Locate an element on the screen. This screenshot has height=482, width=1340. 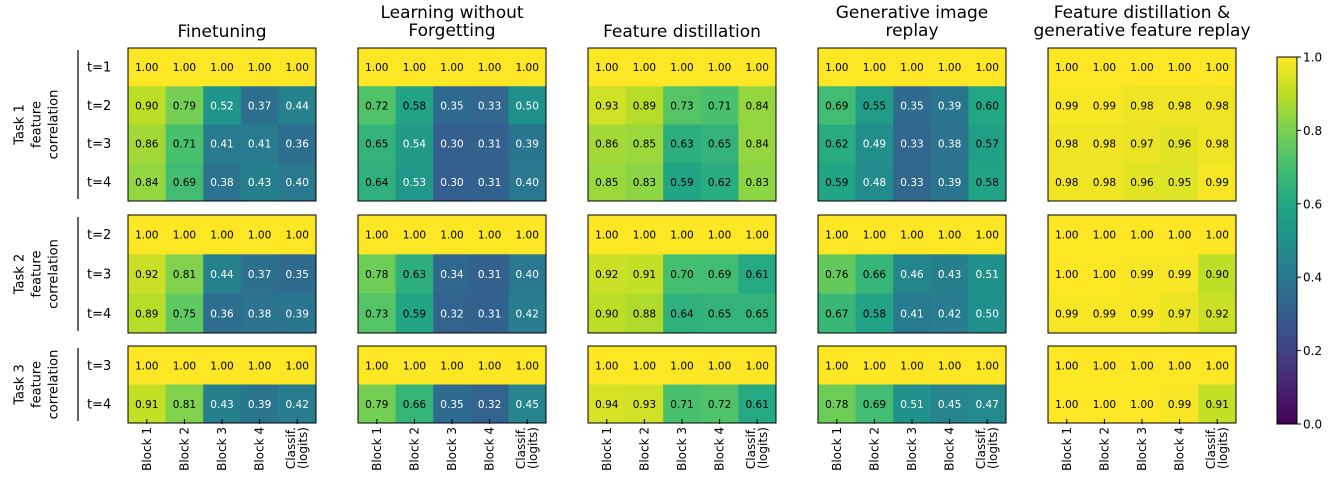
cell-value: 0.94 is located at coordinates (607, 405).